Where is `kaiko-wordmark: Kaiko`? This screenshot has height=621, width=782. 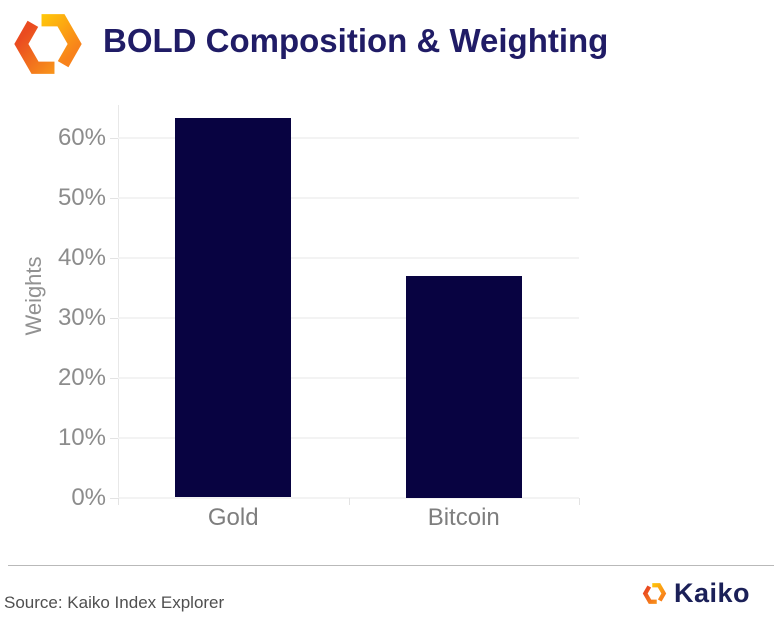 kaiko-wordmark: Kaiko is located at coordinates (712, 593).